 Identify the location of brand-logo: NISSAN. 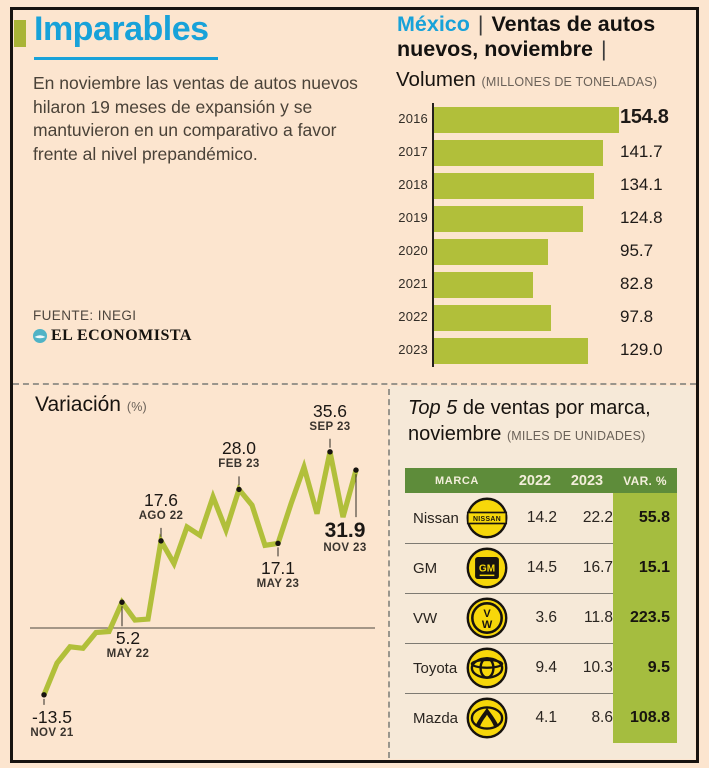
(487, 518).